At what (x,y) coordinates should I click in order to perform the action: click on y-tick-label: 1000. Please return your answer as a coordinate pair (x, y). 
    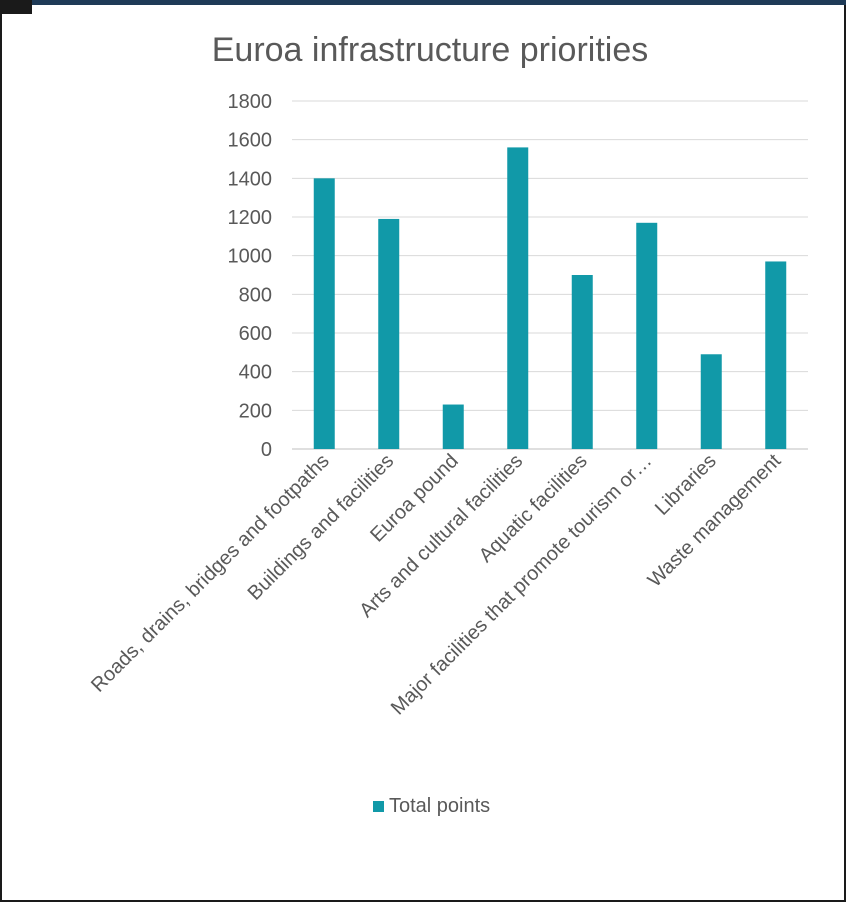
    Looking at the image, I should click on (250, 257).